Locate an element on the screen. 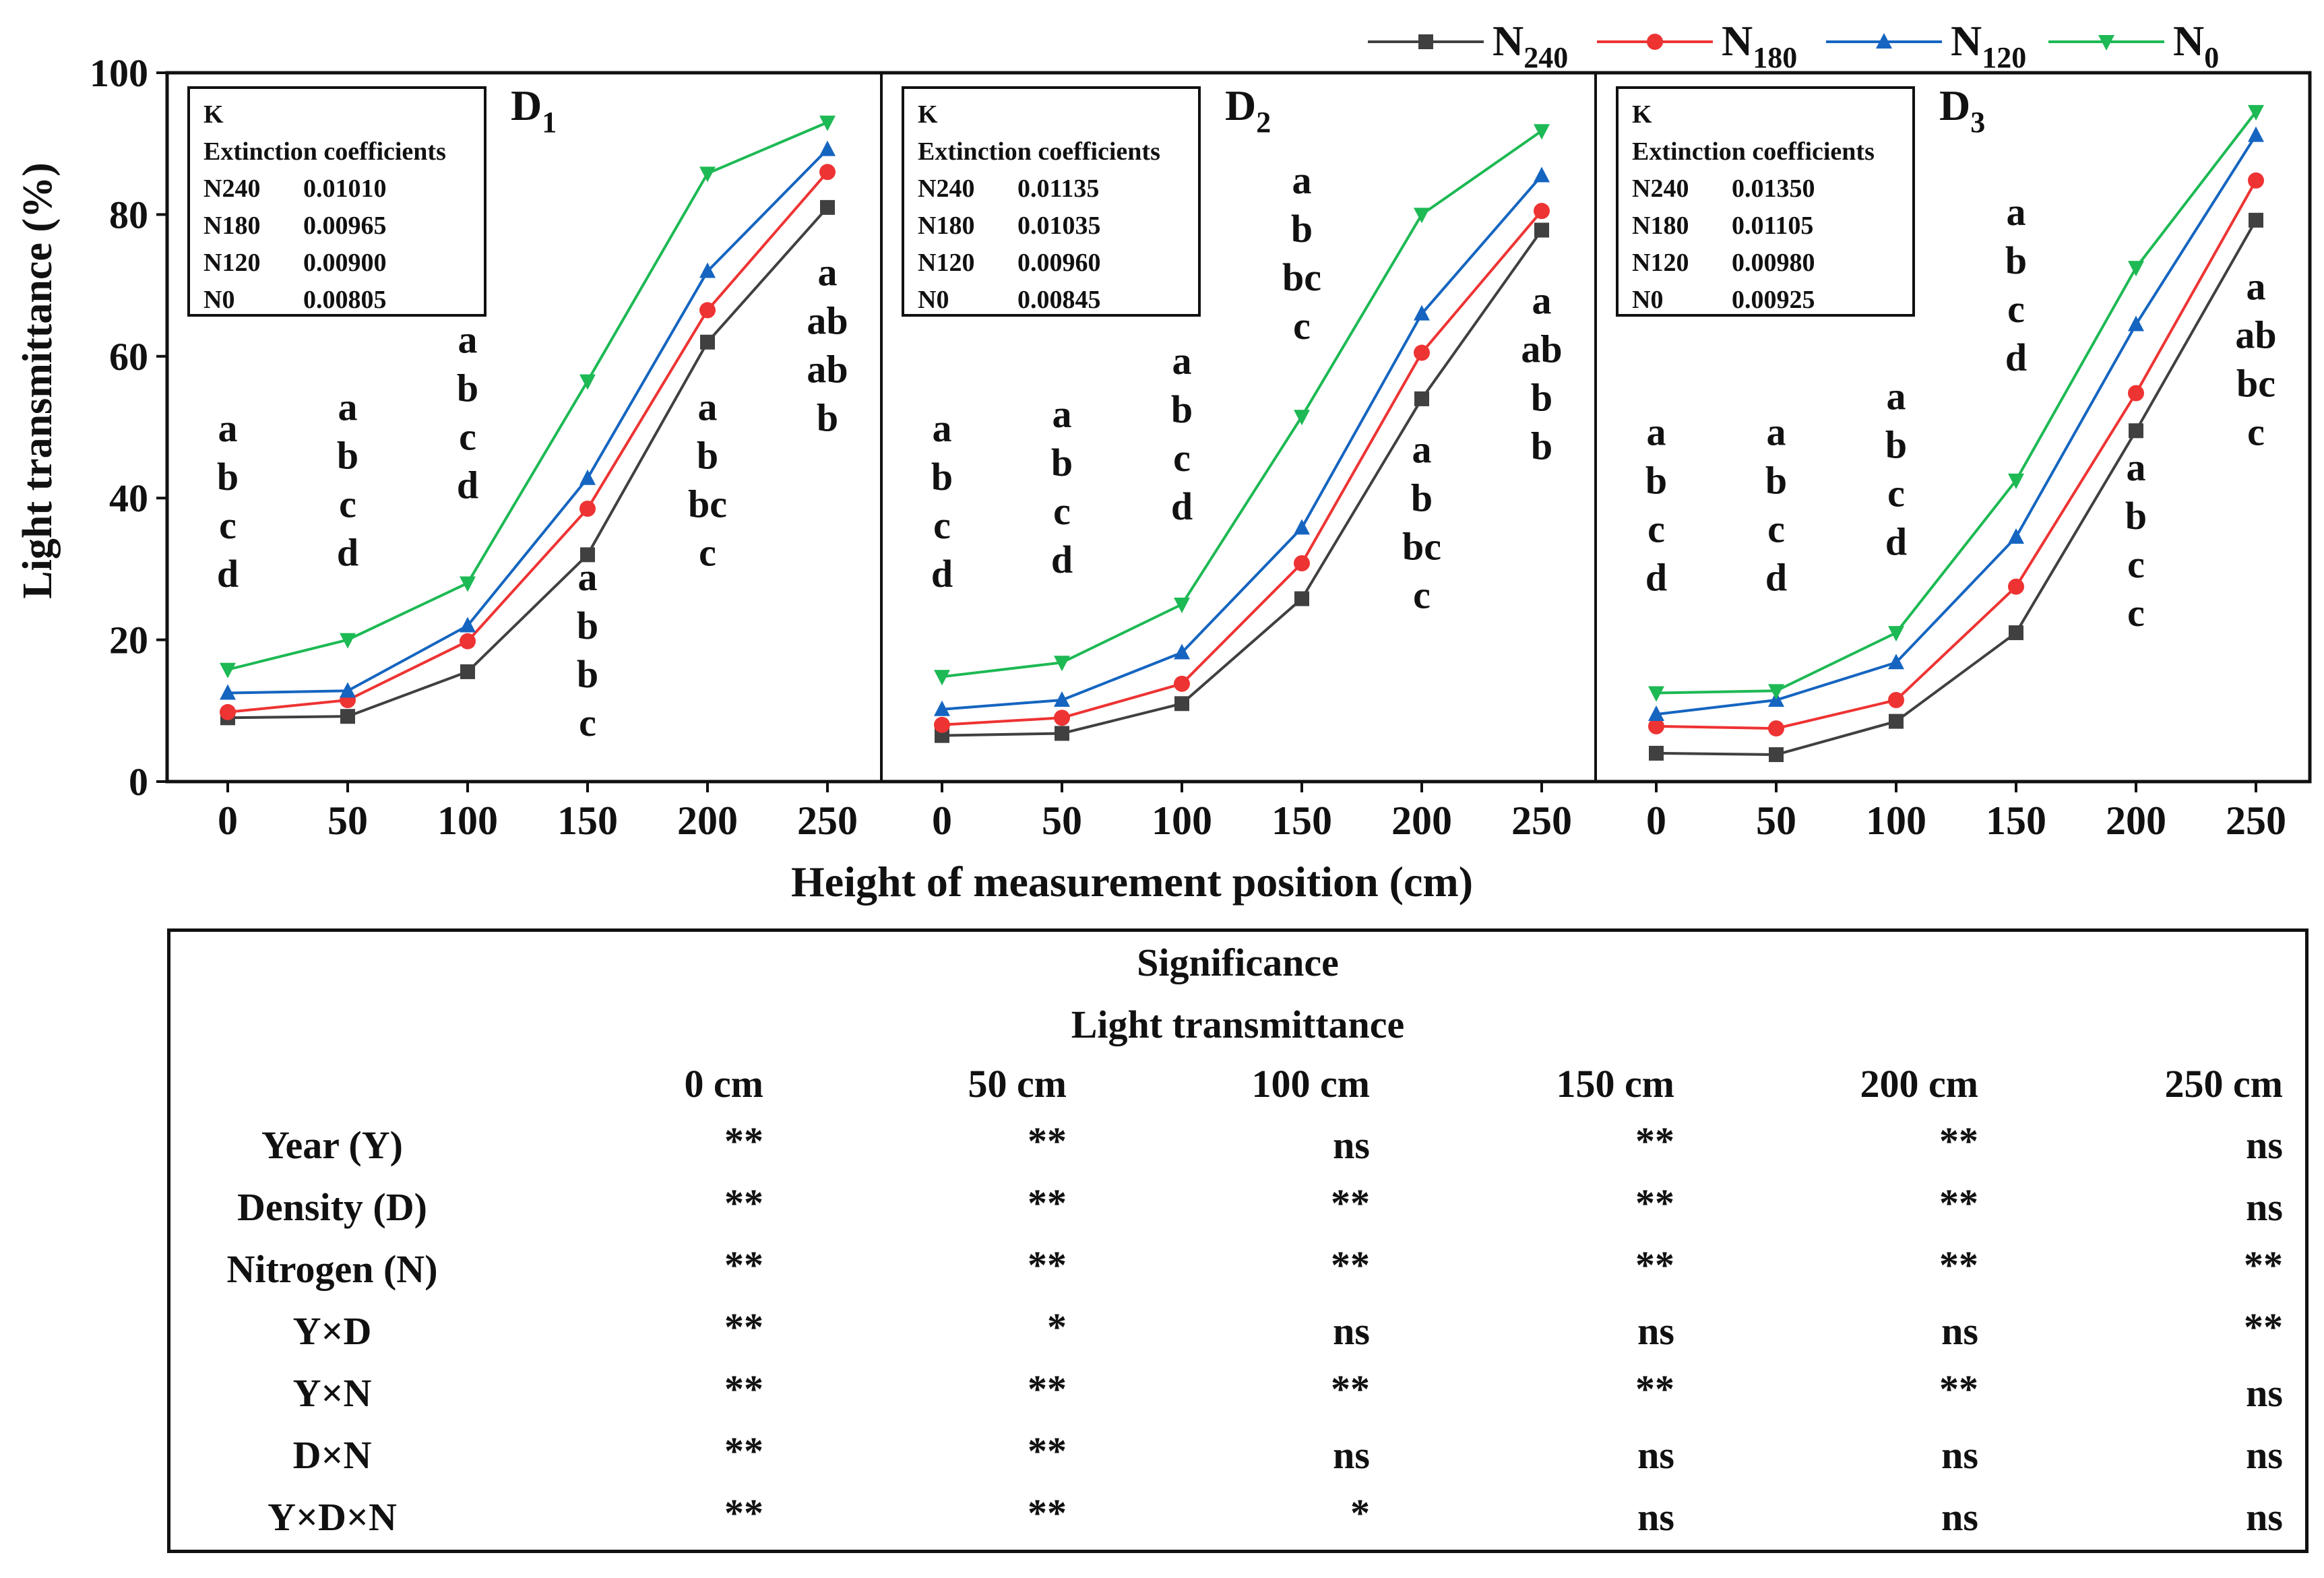 The height and width of the screenshot is (1578, 2324). coefficient-value: 0.01105 is located at coordinates (1772, 226).